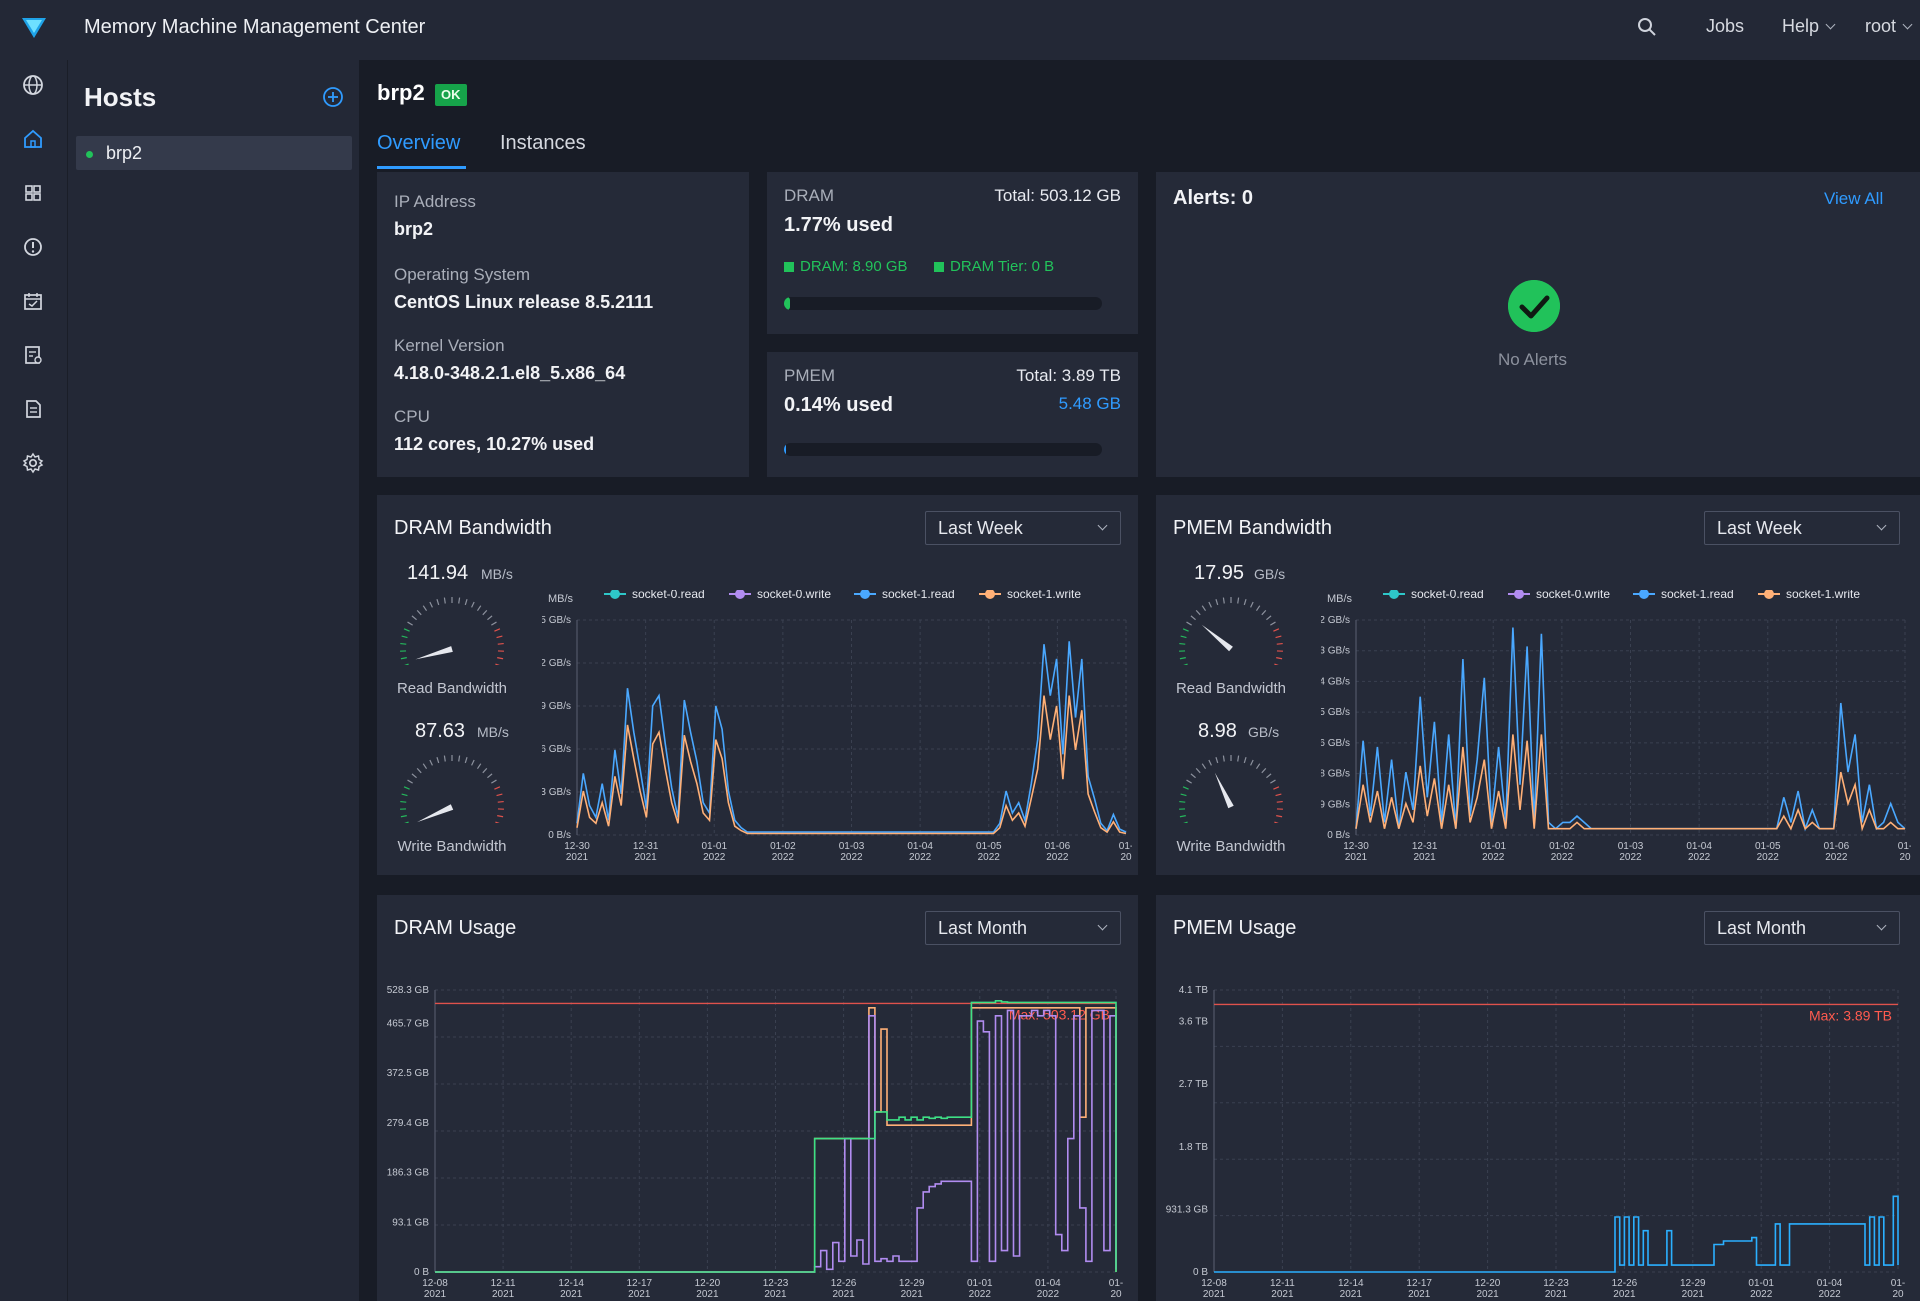 The height and width of the screenshot is (1301, 1920). What do you see at coordinates (421, 1272) in the screenshot?
I see `y-tick-label: 0 B` at bounding box center [421, 1272].